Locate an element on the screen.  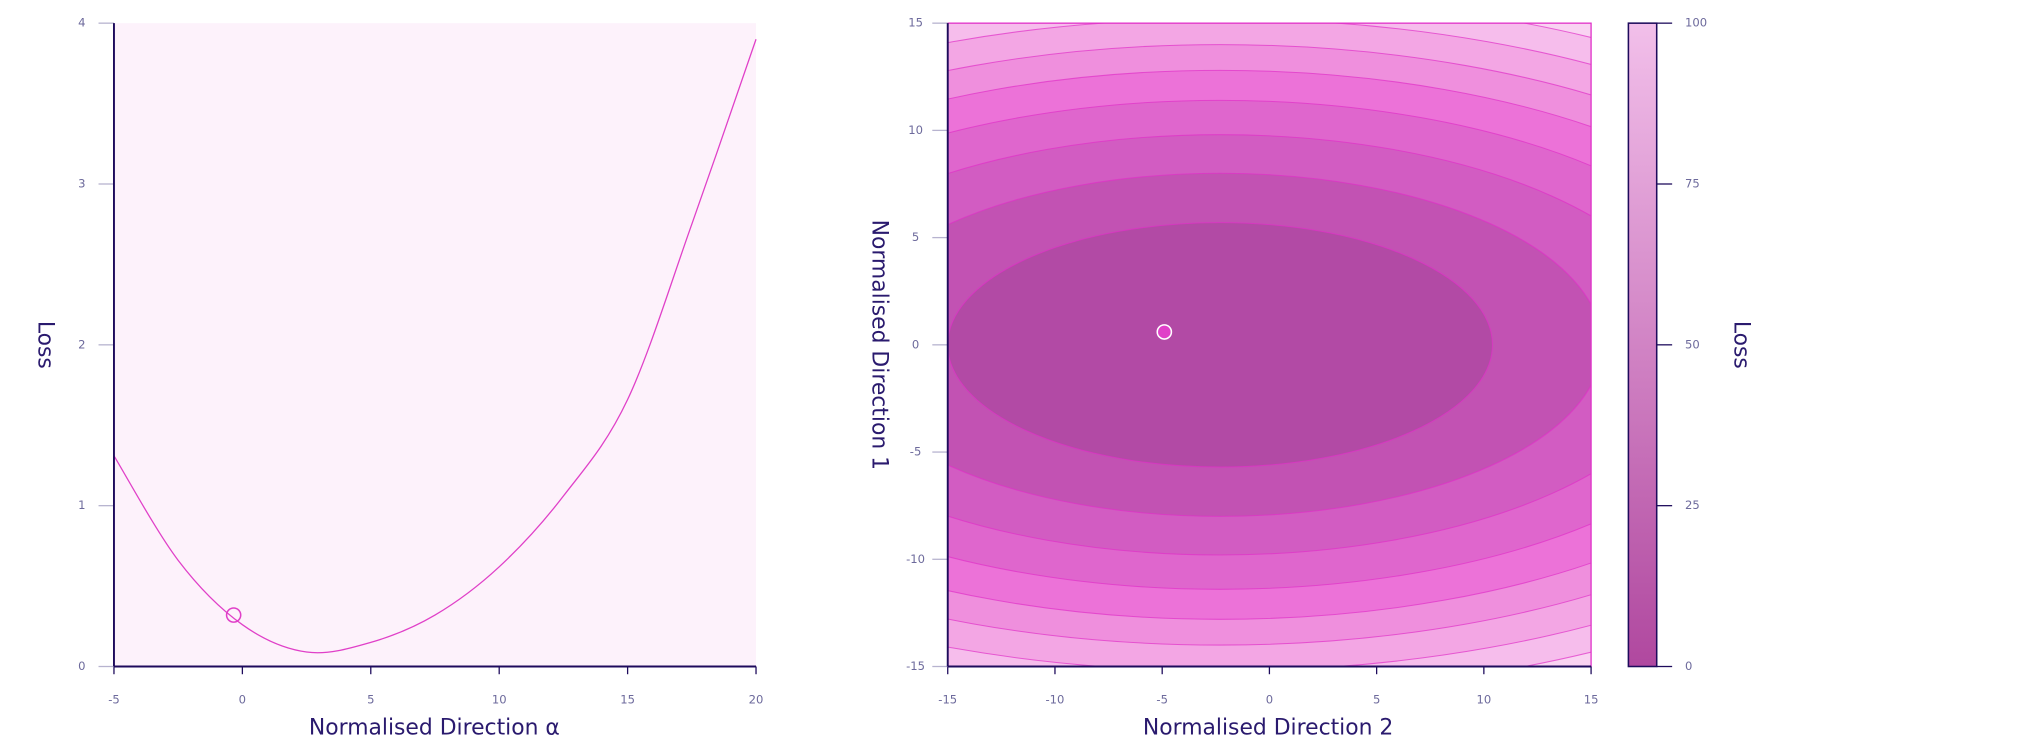
x-axis-title: Normalised Direction α is located at coordinates (434, 727).